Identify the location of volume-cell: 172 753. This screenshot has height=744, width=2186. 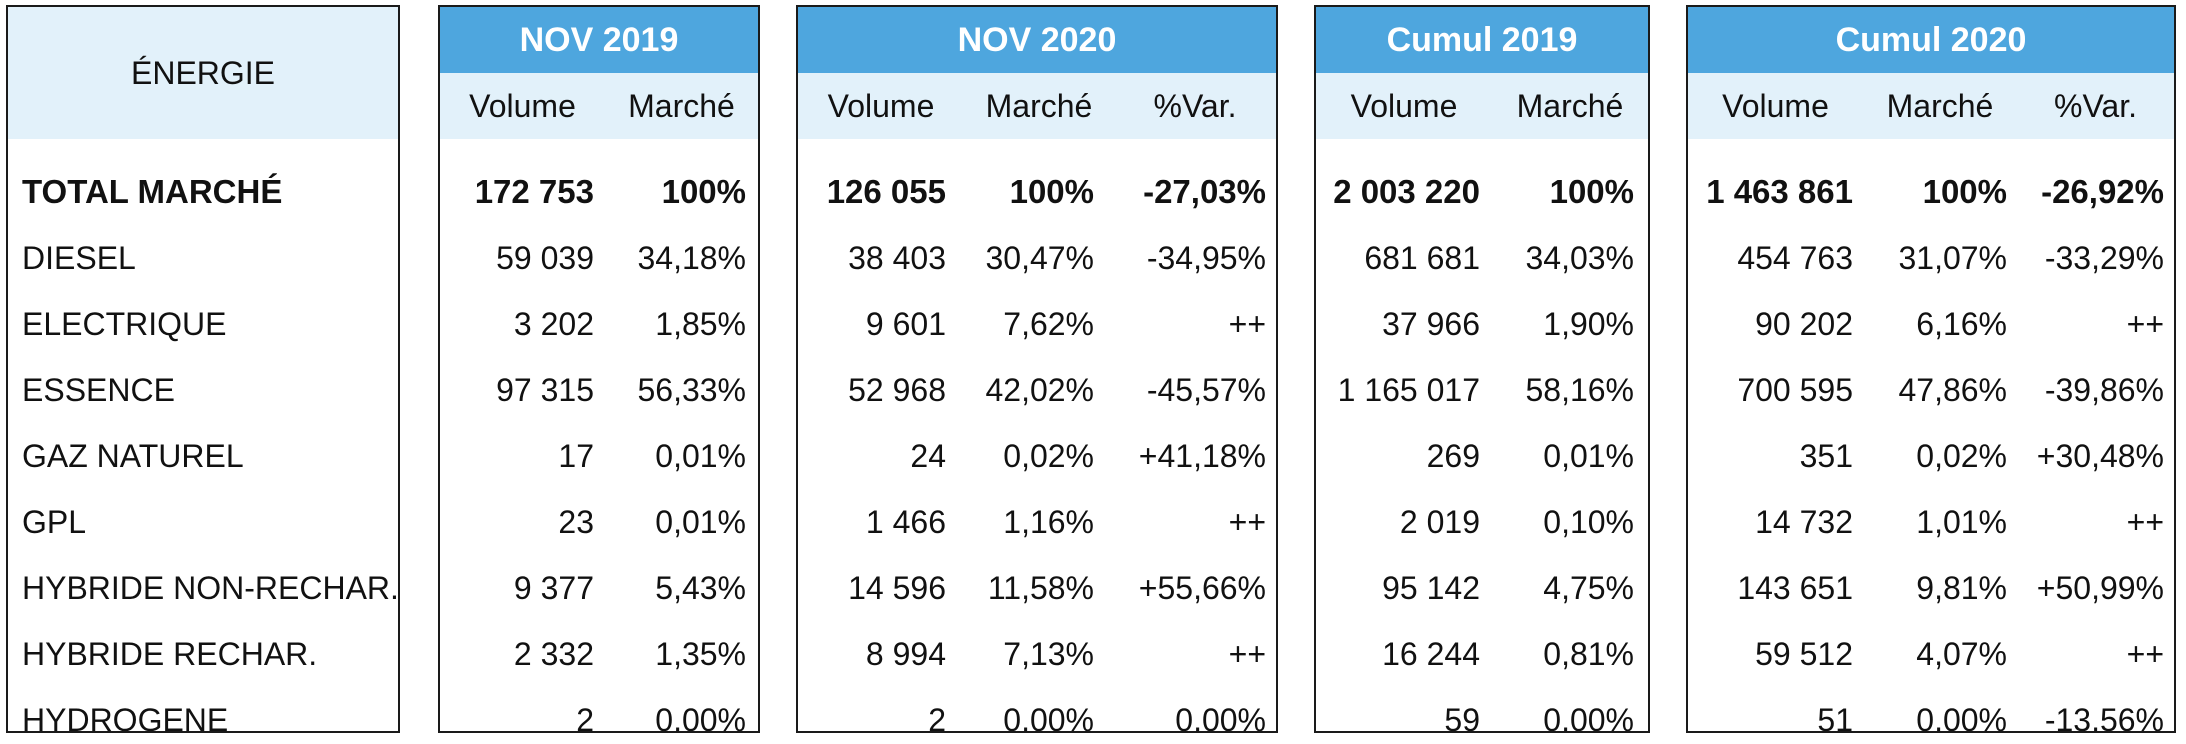
(534, 191).